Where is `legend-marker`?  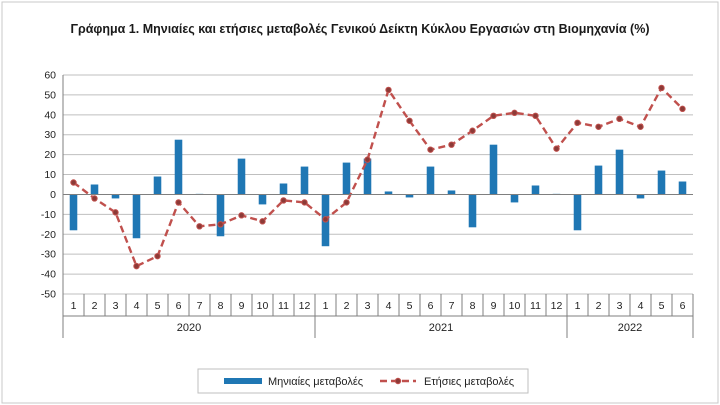 legend-marker is located at coordinates (398, 381).